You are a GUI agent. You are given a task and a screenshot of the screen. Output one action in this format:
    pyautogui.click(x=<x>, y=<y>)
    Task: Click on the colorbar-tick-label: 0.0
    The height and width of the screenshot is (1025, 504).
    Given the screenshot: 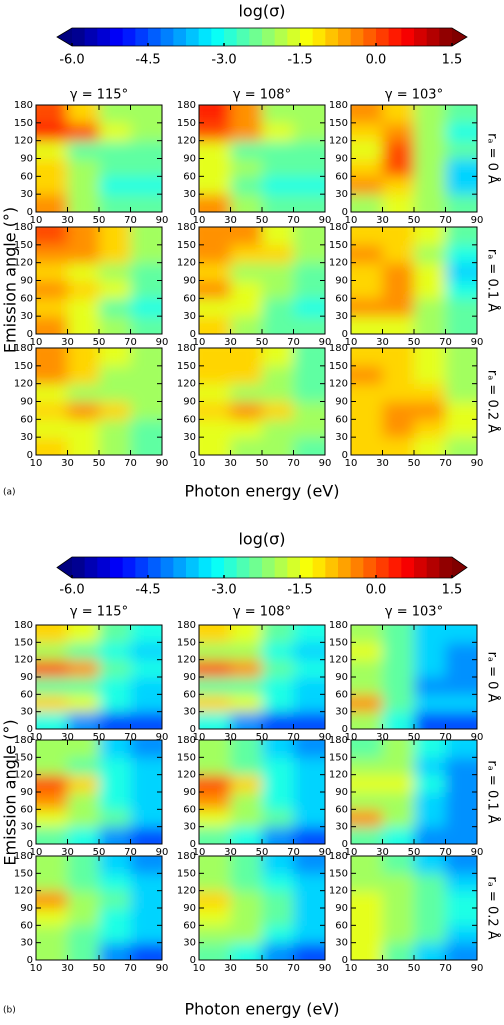 What is the action you would take?
    pyautogui.click(x=376, y=60)
    